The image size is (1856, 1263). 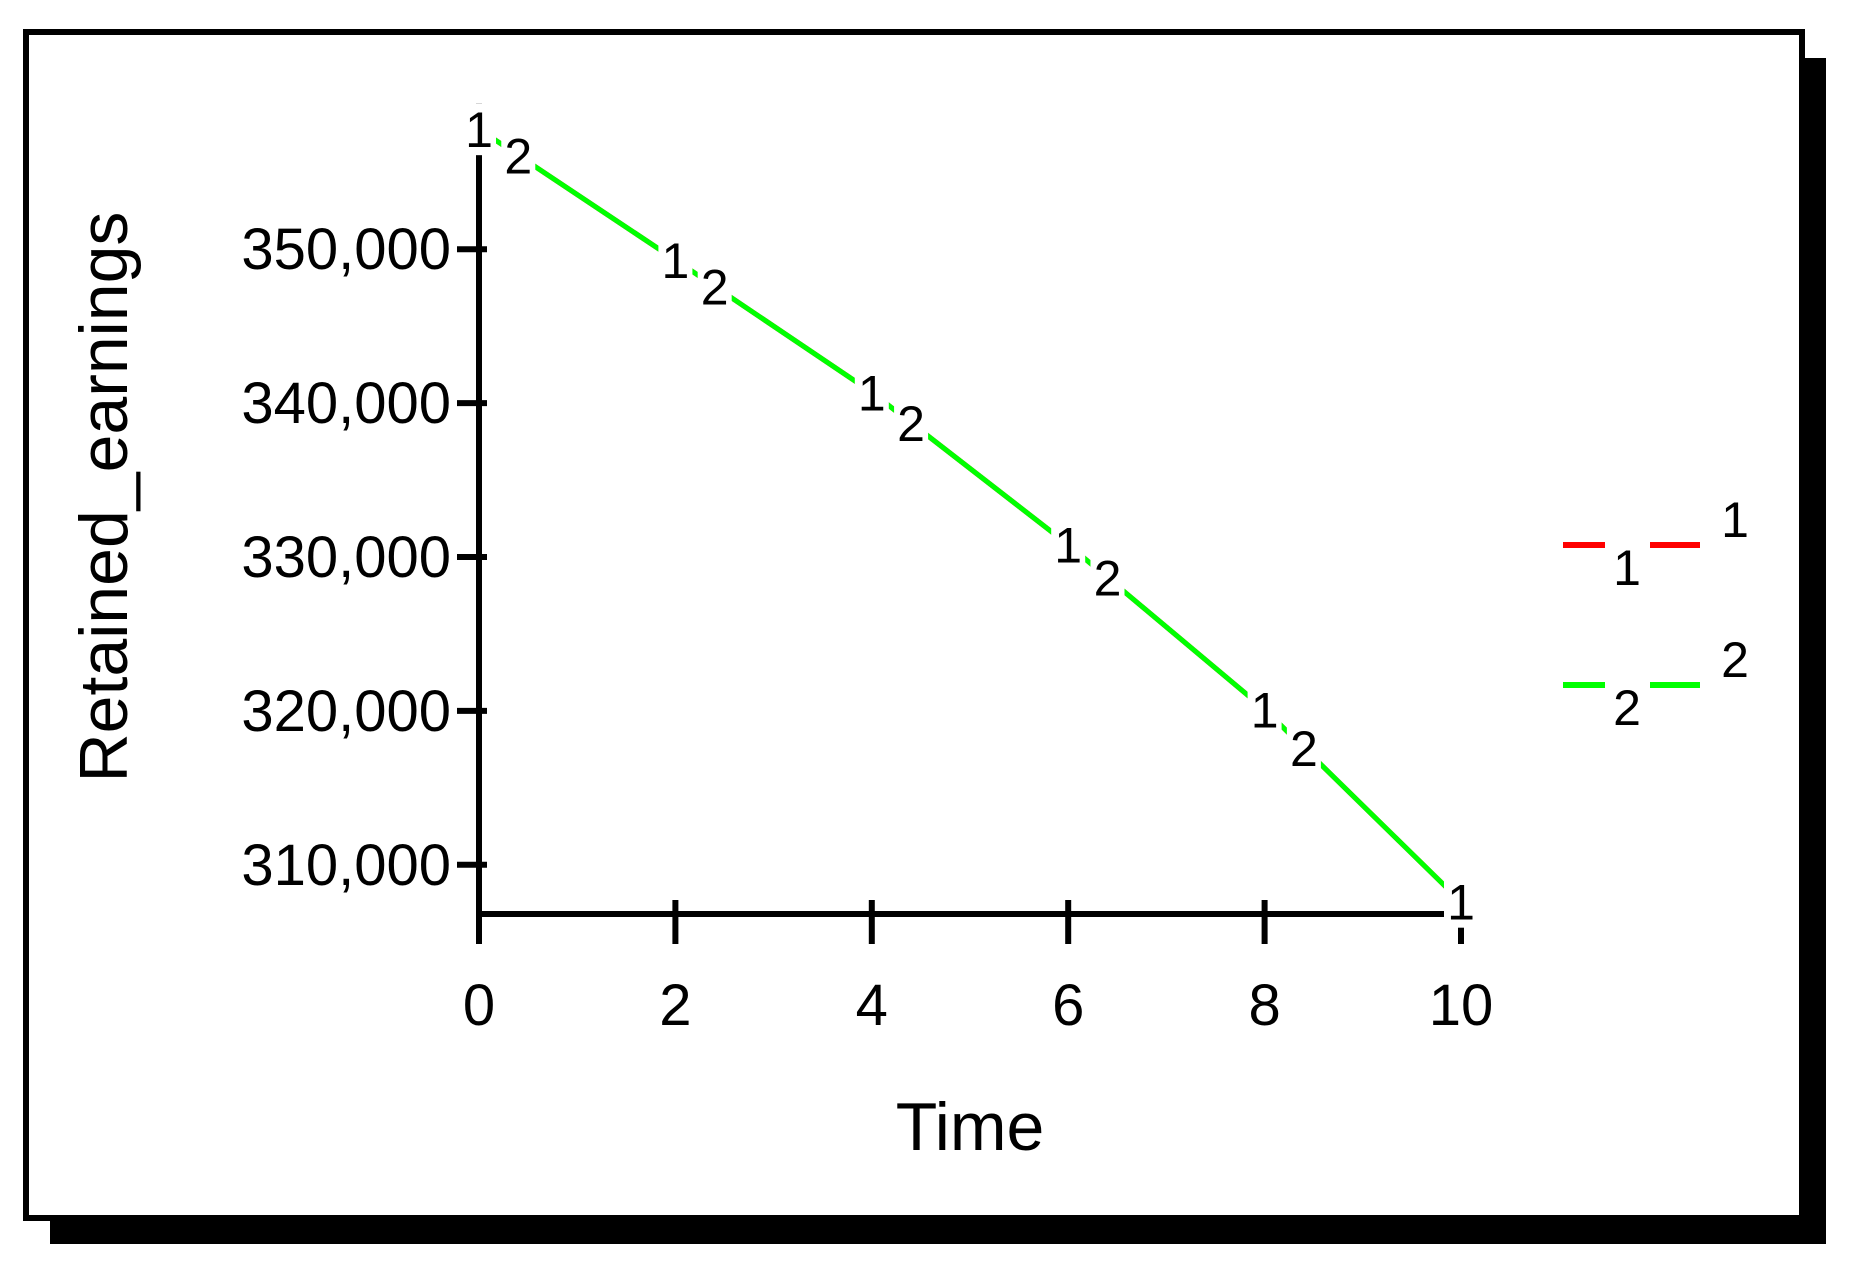 I want to click on x-axis-title: Time, so click(x=970, y=1127).